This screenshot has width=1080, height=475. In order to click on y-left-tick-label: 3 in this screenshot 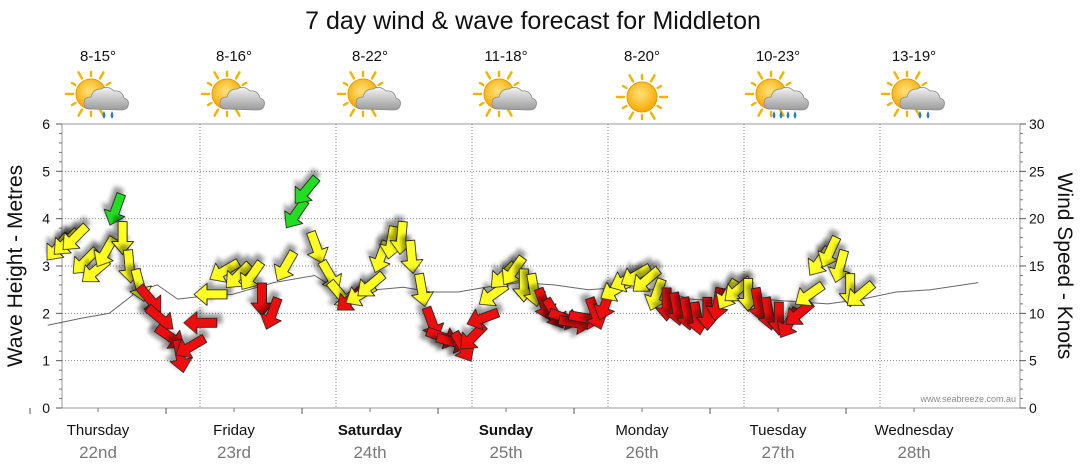, I will do `click(46, 266)`.